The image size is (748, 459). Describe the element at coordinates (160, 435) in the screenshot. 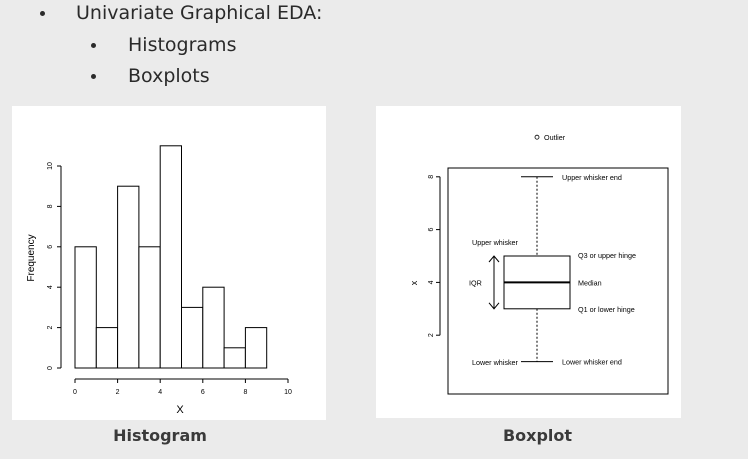

I see `histogram-caption: Histogram` at that location.